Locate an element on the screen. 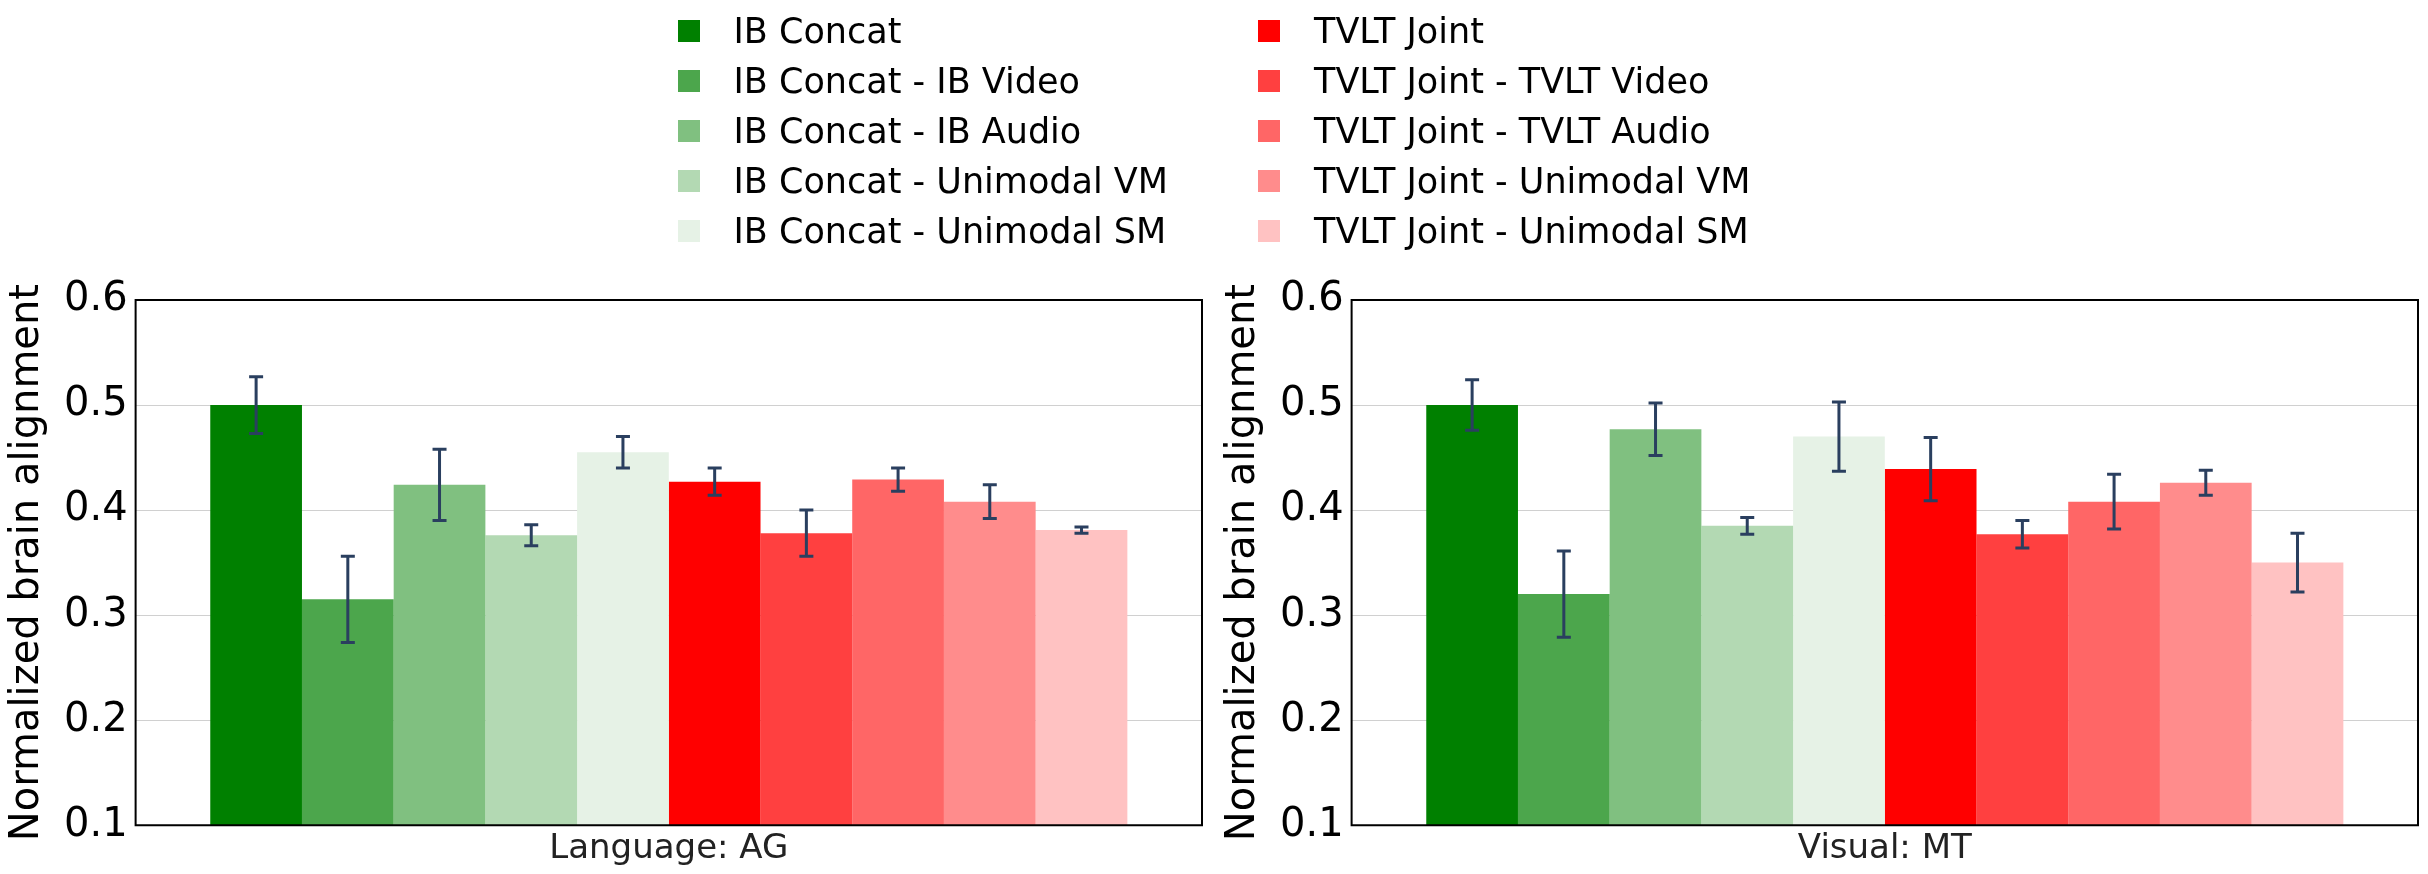 Image resolution: width=2428 pixels, height=874 pixels. legend-label: TVLT Joint - Unimodal VM is located at coordinates (1532, 181).